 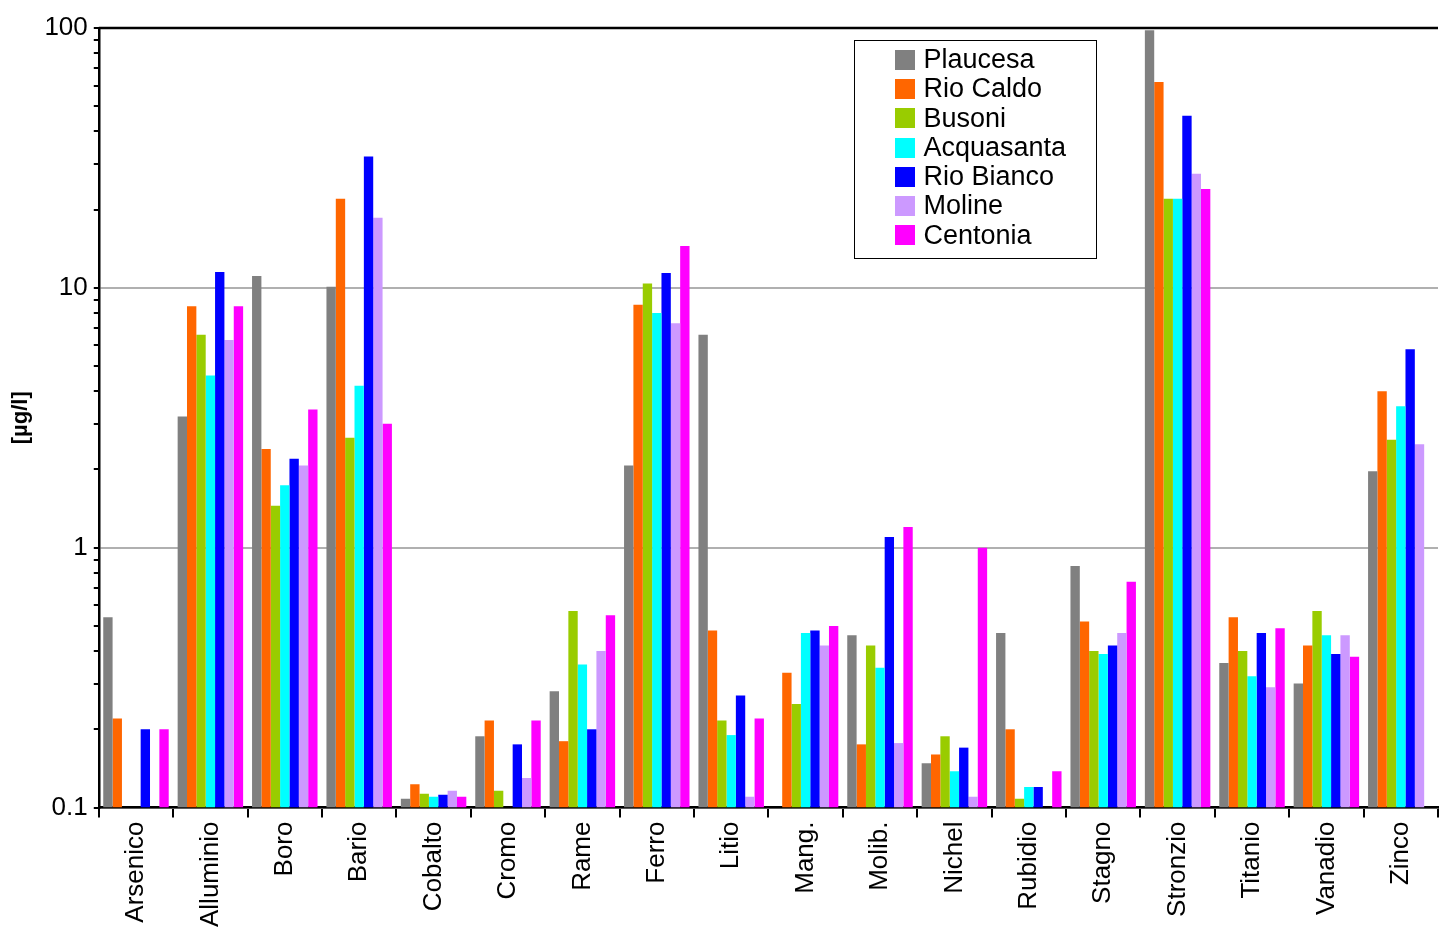 I want to click on x-tick-label: Rame, so click(x=580, y=856).